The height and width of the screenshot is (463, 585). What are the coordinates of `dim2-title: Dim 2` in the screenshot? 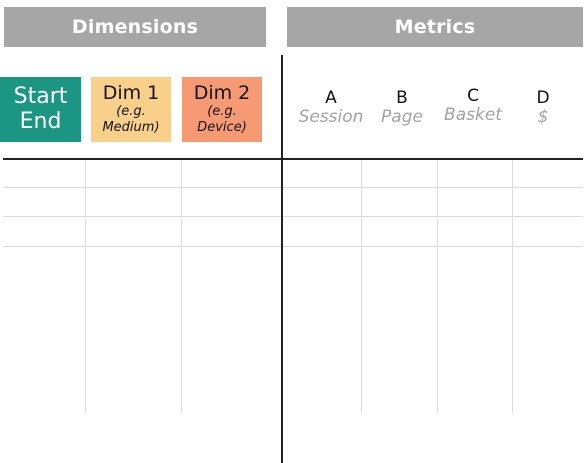 It's located at (222, 92).